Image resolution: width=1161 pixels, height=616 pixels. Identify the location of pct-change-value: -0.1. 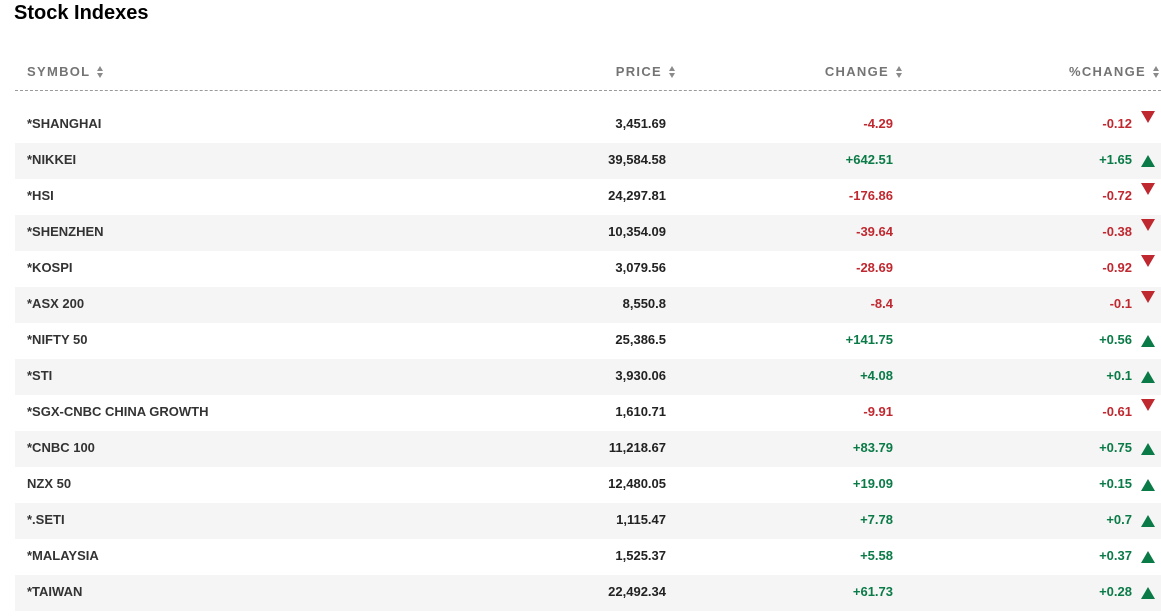
(1120, 303).